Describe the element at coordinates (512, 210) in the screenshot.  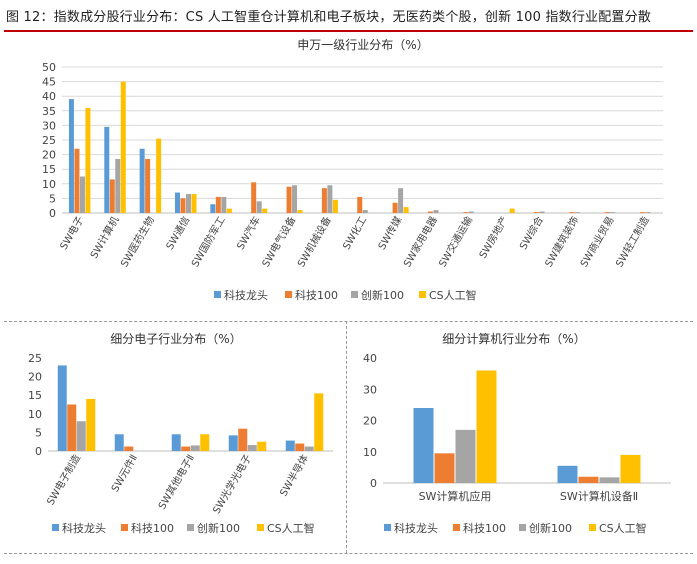
I see `bar-cs人工智-12` at that location.